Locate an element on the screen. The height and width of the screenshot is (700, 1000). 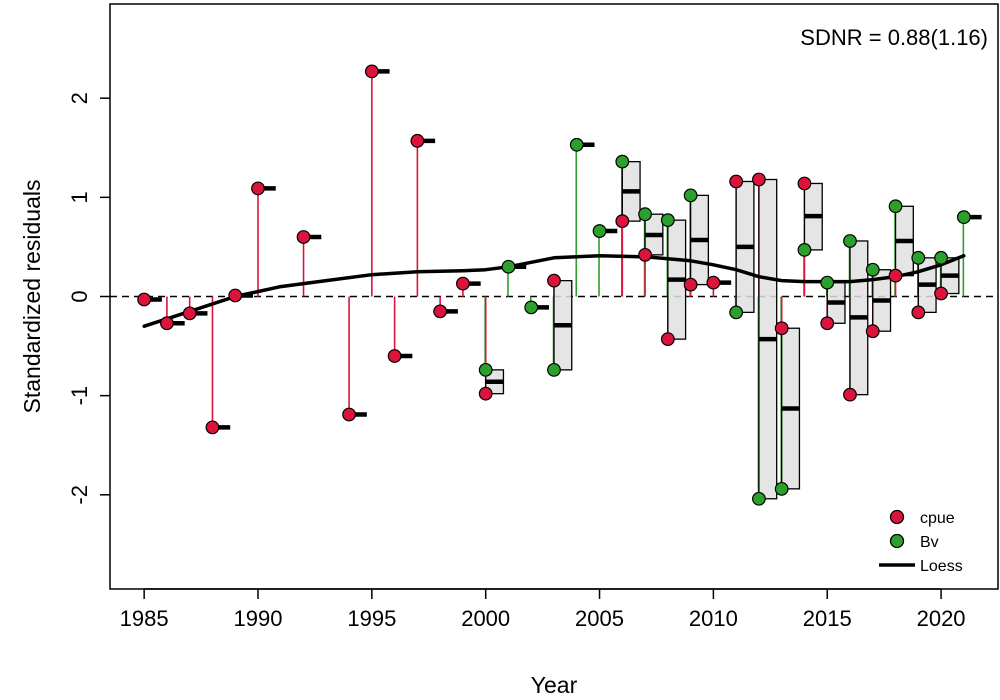
bv-point-2016 is located at coordinates (850, 241).